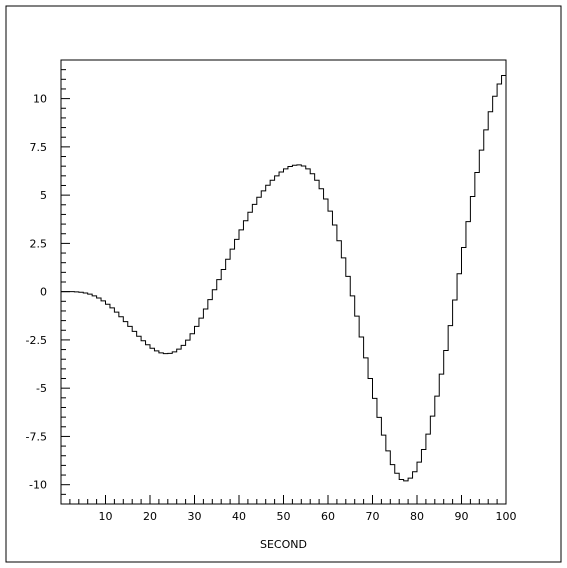  I want to click on x-tick-label: 90, so click(462, 516).